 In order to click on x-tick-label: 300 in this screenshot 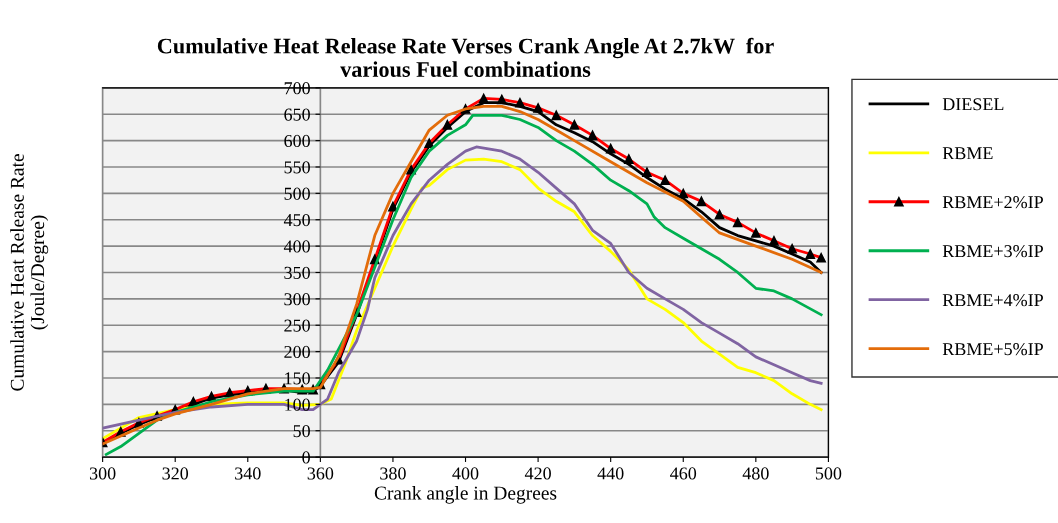, I will do `click(102, 473)`.